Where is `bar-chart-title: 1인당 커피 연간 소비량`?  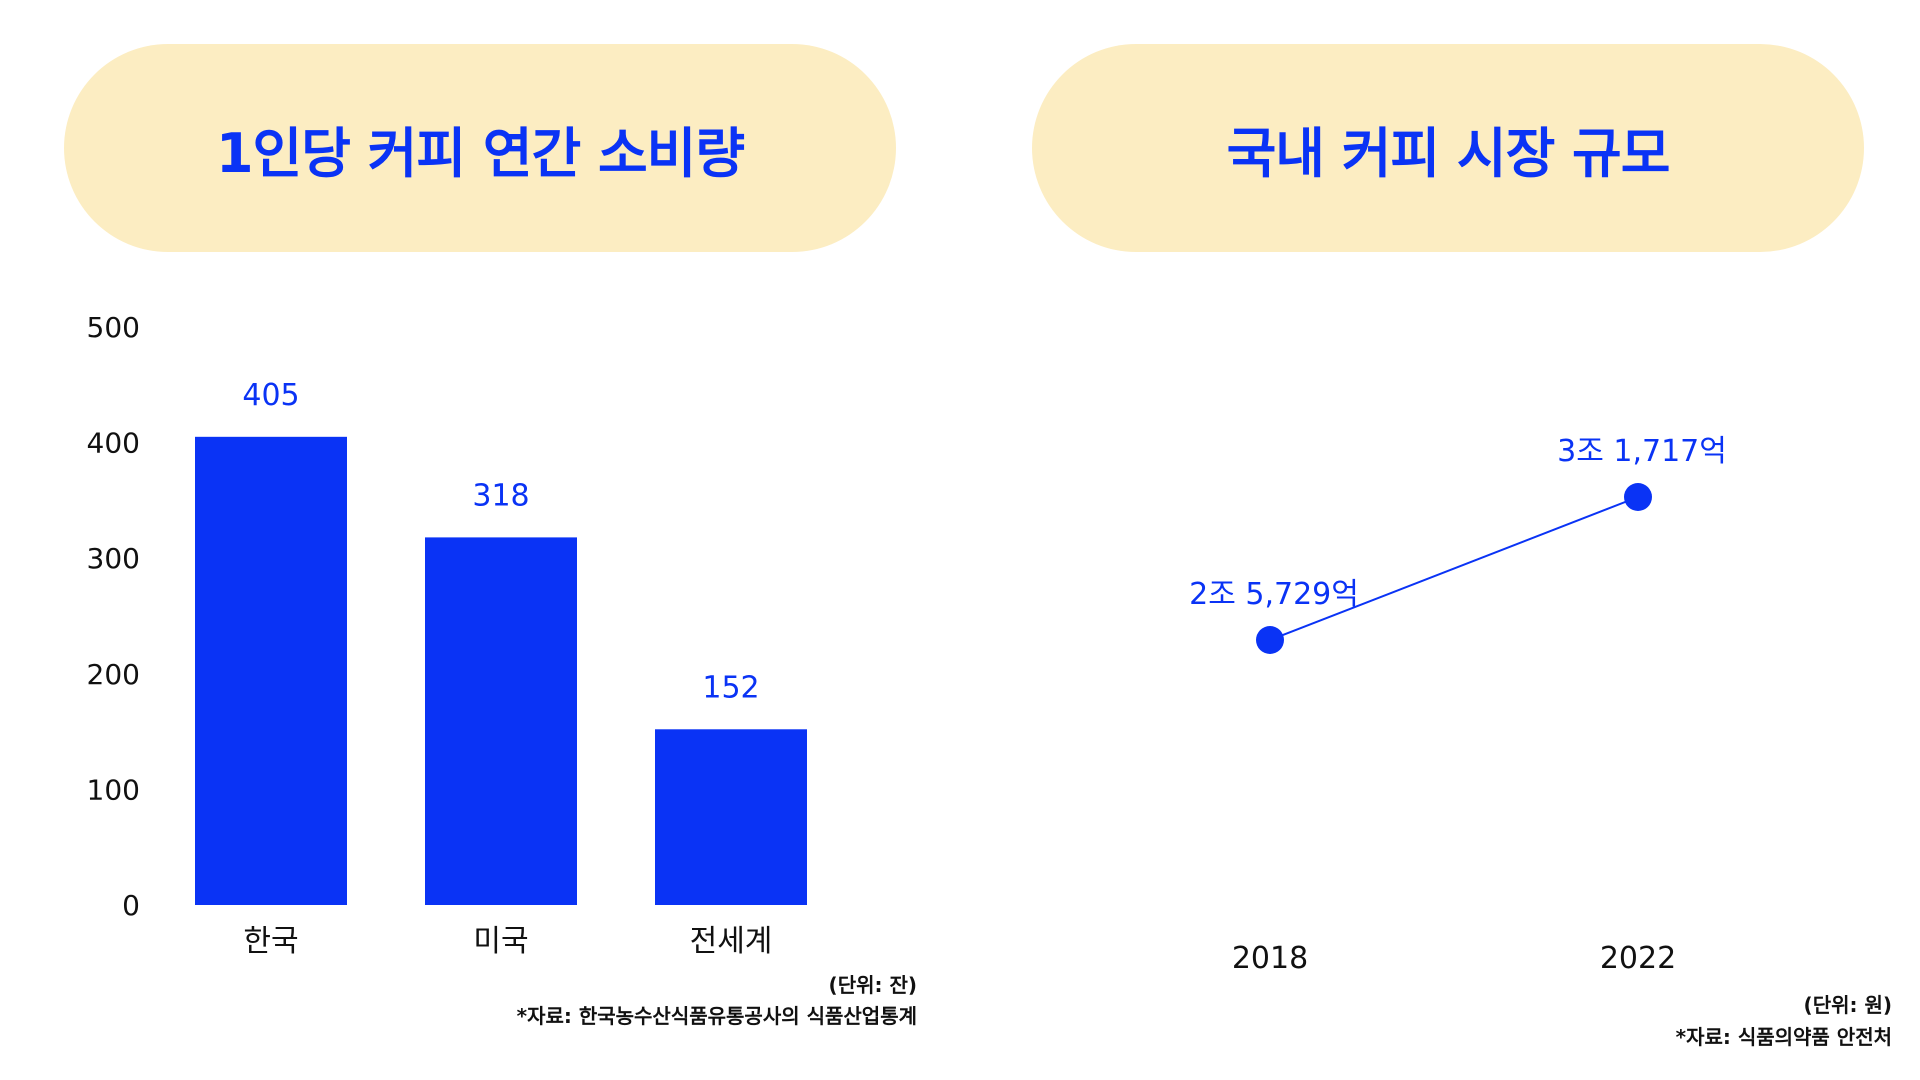
bar-chart-title: 1인당 커피 연간 소비량 is located at coordinates (480, 153).